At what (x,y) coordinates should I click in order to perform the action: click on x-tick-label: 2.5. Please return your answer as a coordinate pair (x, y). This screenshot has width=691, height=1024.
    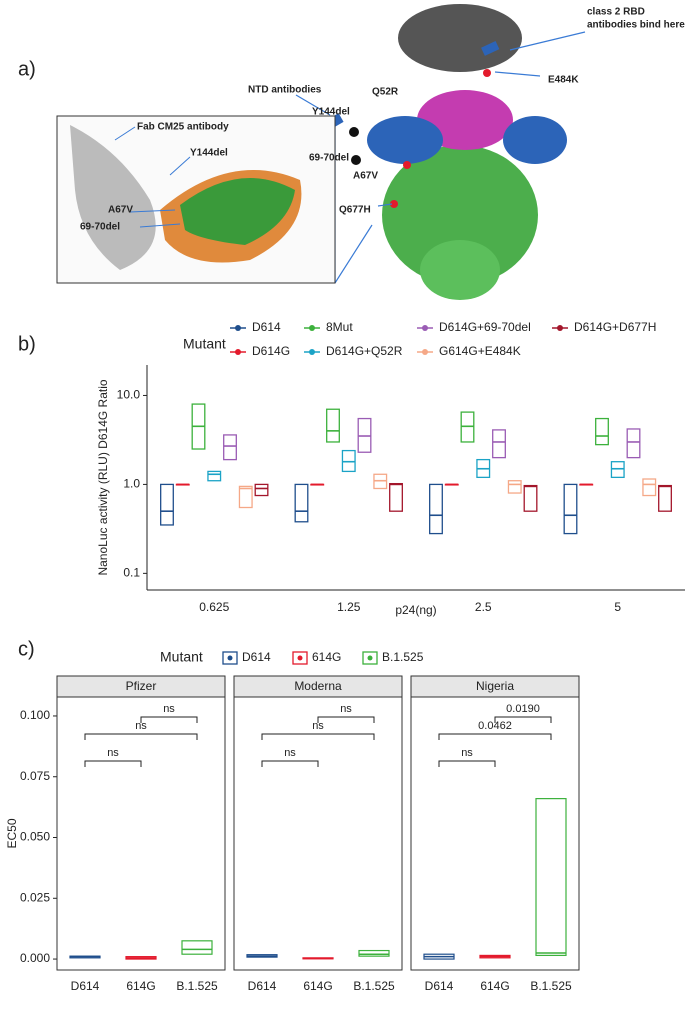
    Looking at the image, I should click on (483, 607).